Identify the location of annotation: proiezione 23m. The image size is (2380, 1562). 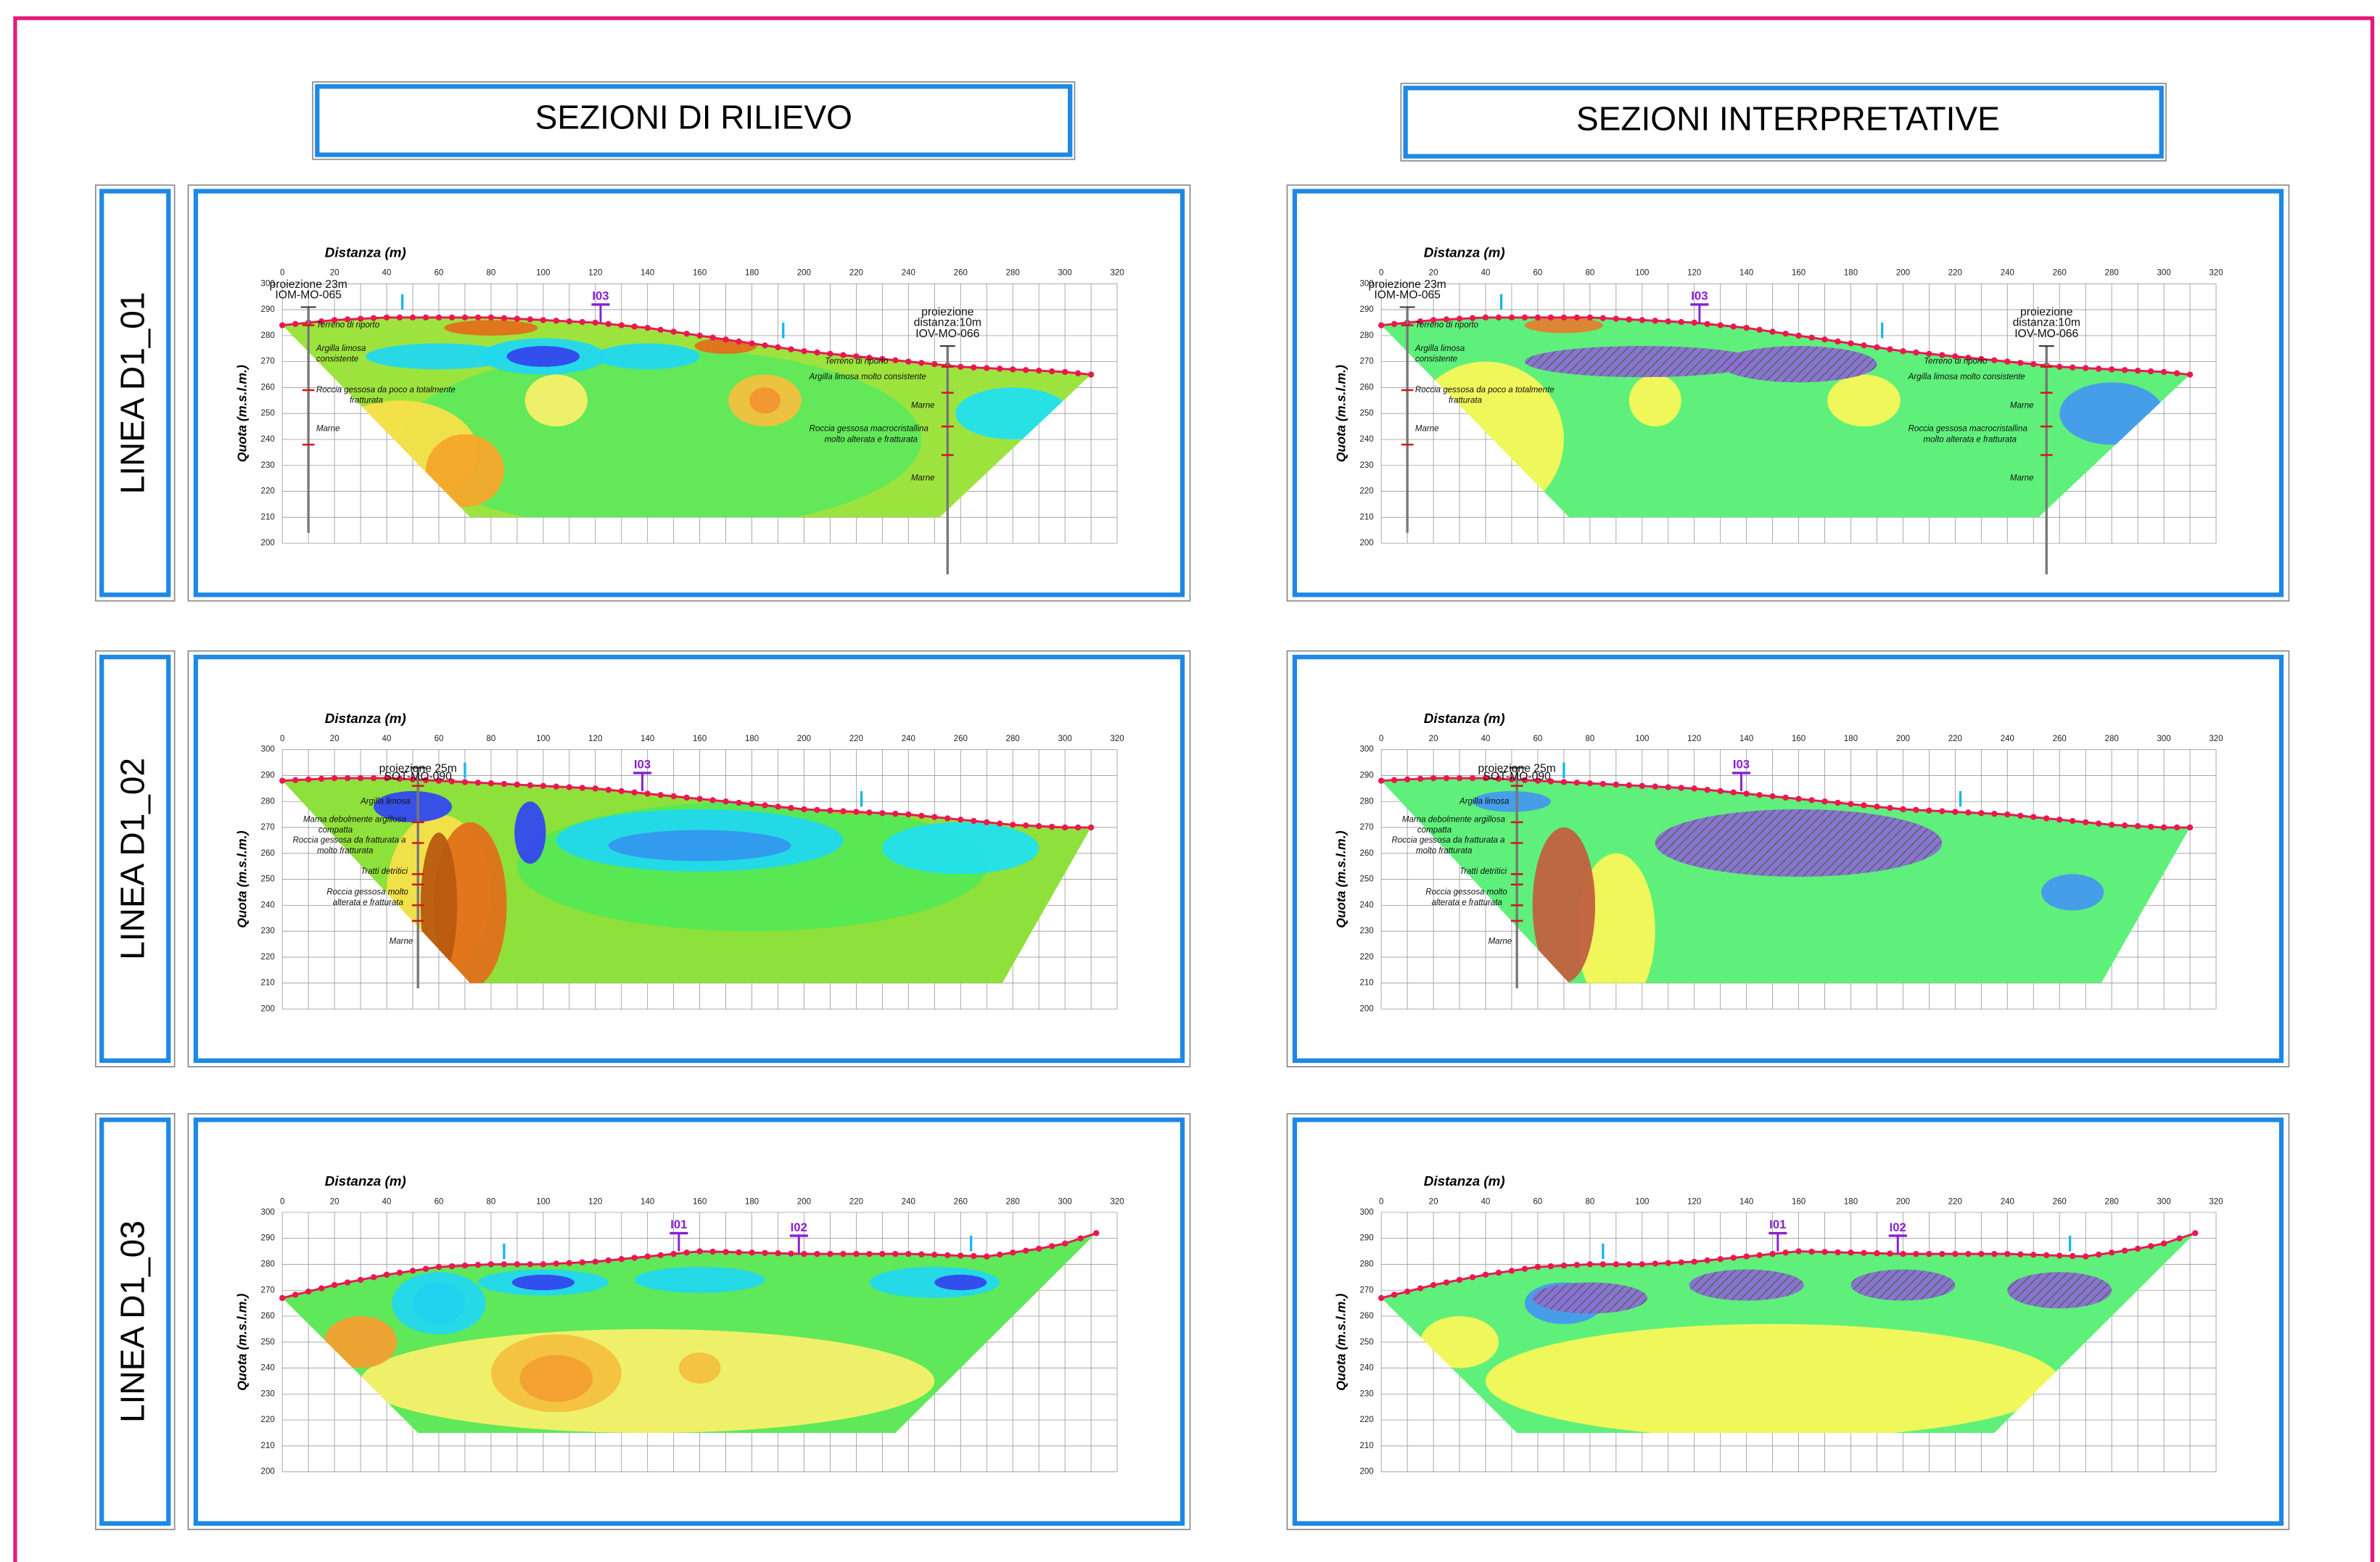
(1407, 284).